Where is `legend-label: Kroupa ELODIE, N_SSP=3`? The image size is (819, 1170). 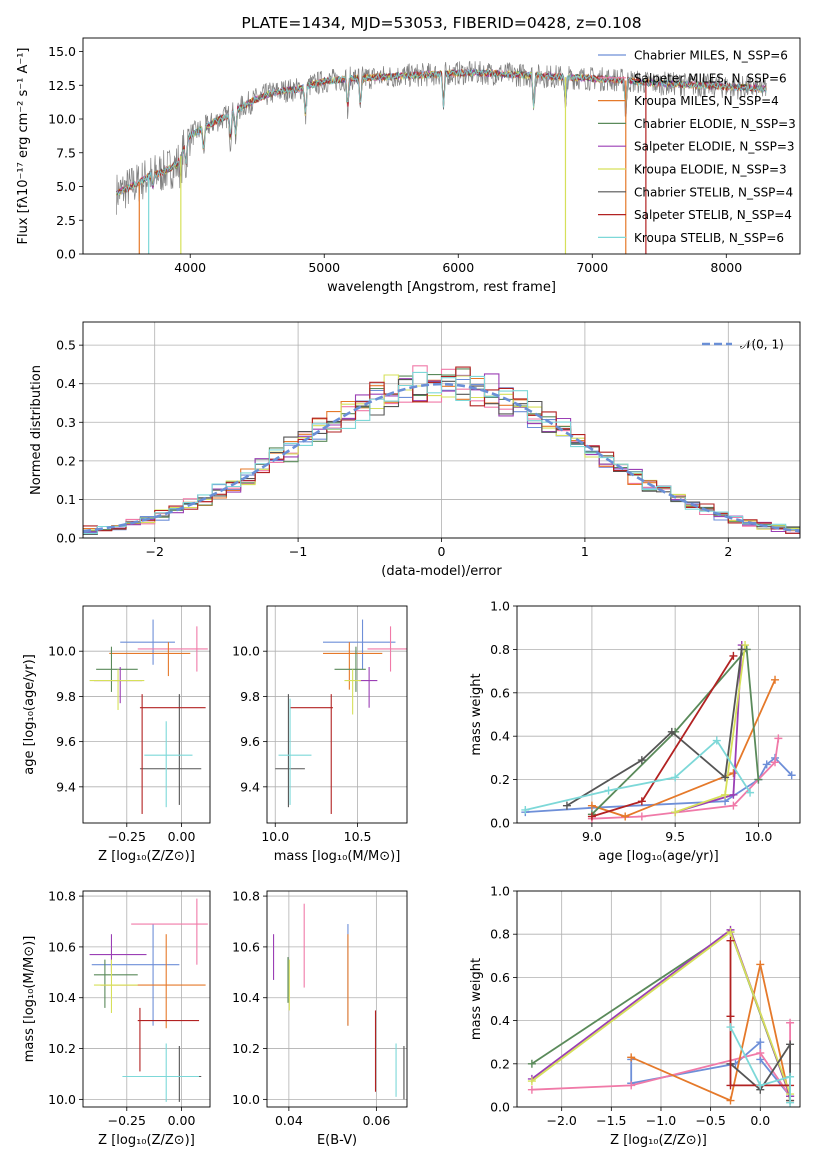 legend-label: Kroupa ELODIE, N_SSP=3 is located at coordinates (710, 170).